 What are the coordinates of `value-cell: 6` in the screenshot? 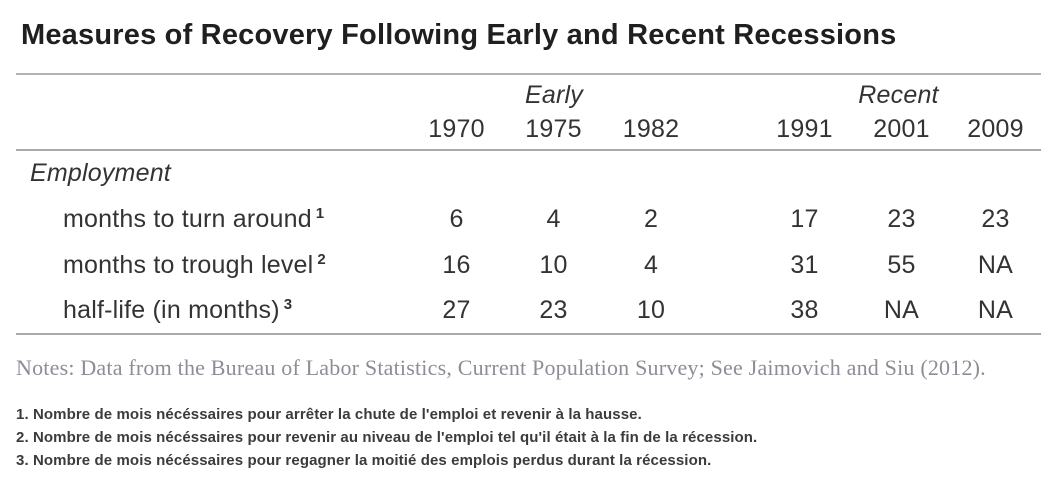 It's located at (456, 218).